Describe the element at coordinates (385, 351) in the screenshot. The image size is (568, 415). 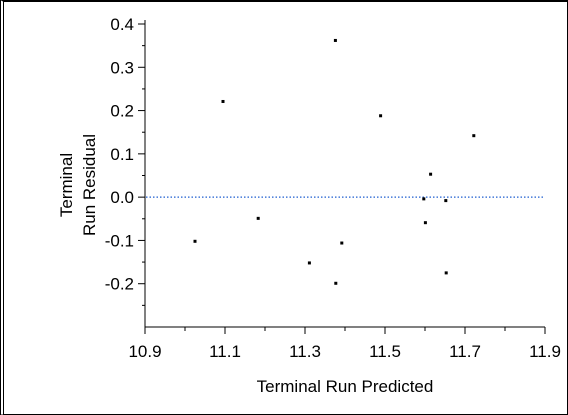
I see `x-tick-label: 11.5` at that location.